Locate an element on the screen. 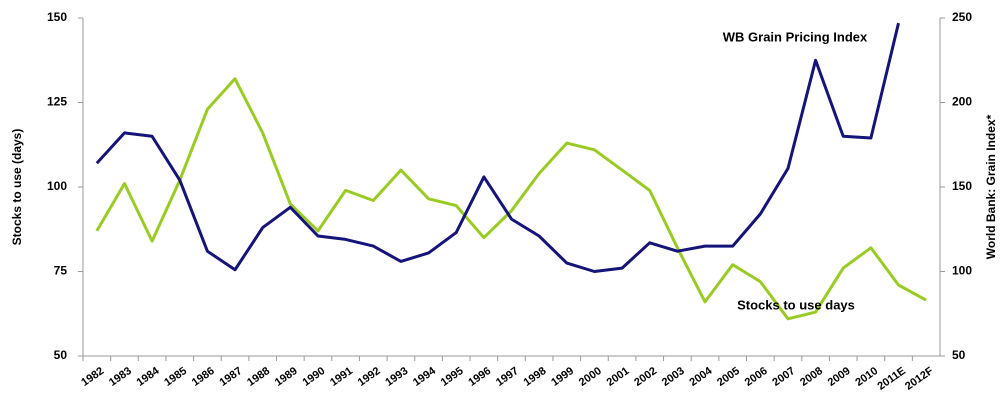 The width and height of the screenshot is (1004, 409). y2-tick-label: 50 is located at coordinates (959, 355).